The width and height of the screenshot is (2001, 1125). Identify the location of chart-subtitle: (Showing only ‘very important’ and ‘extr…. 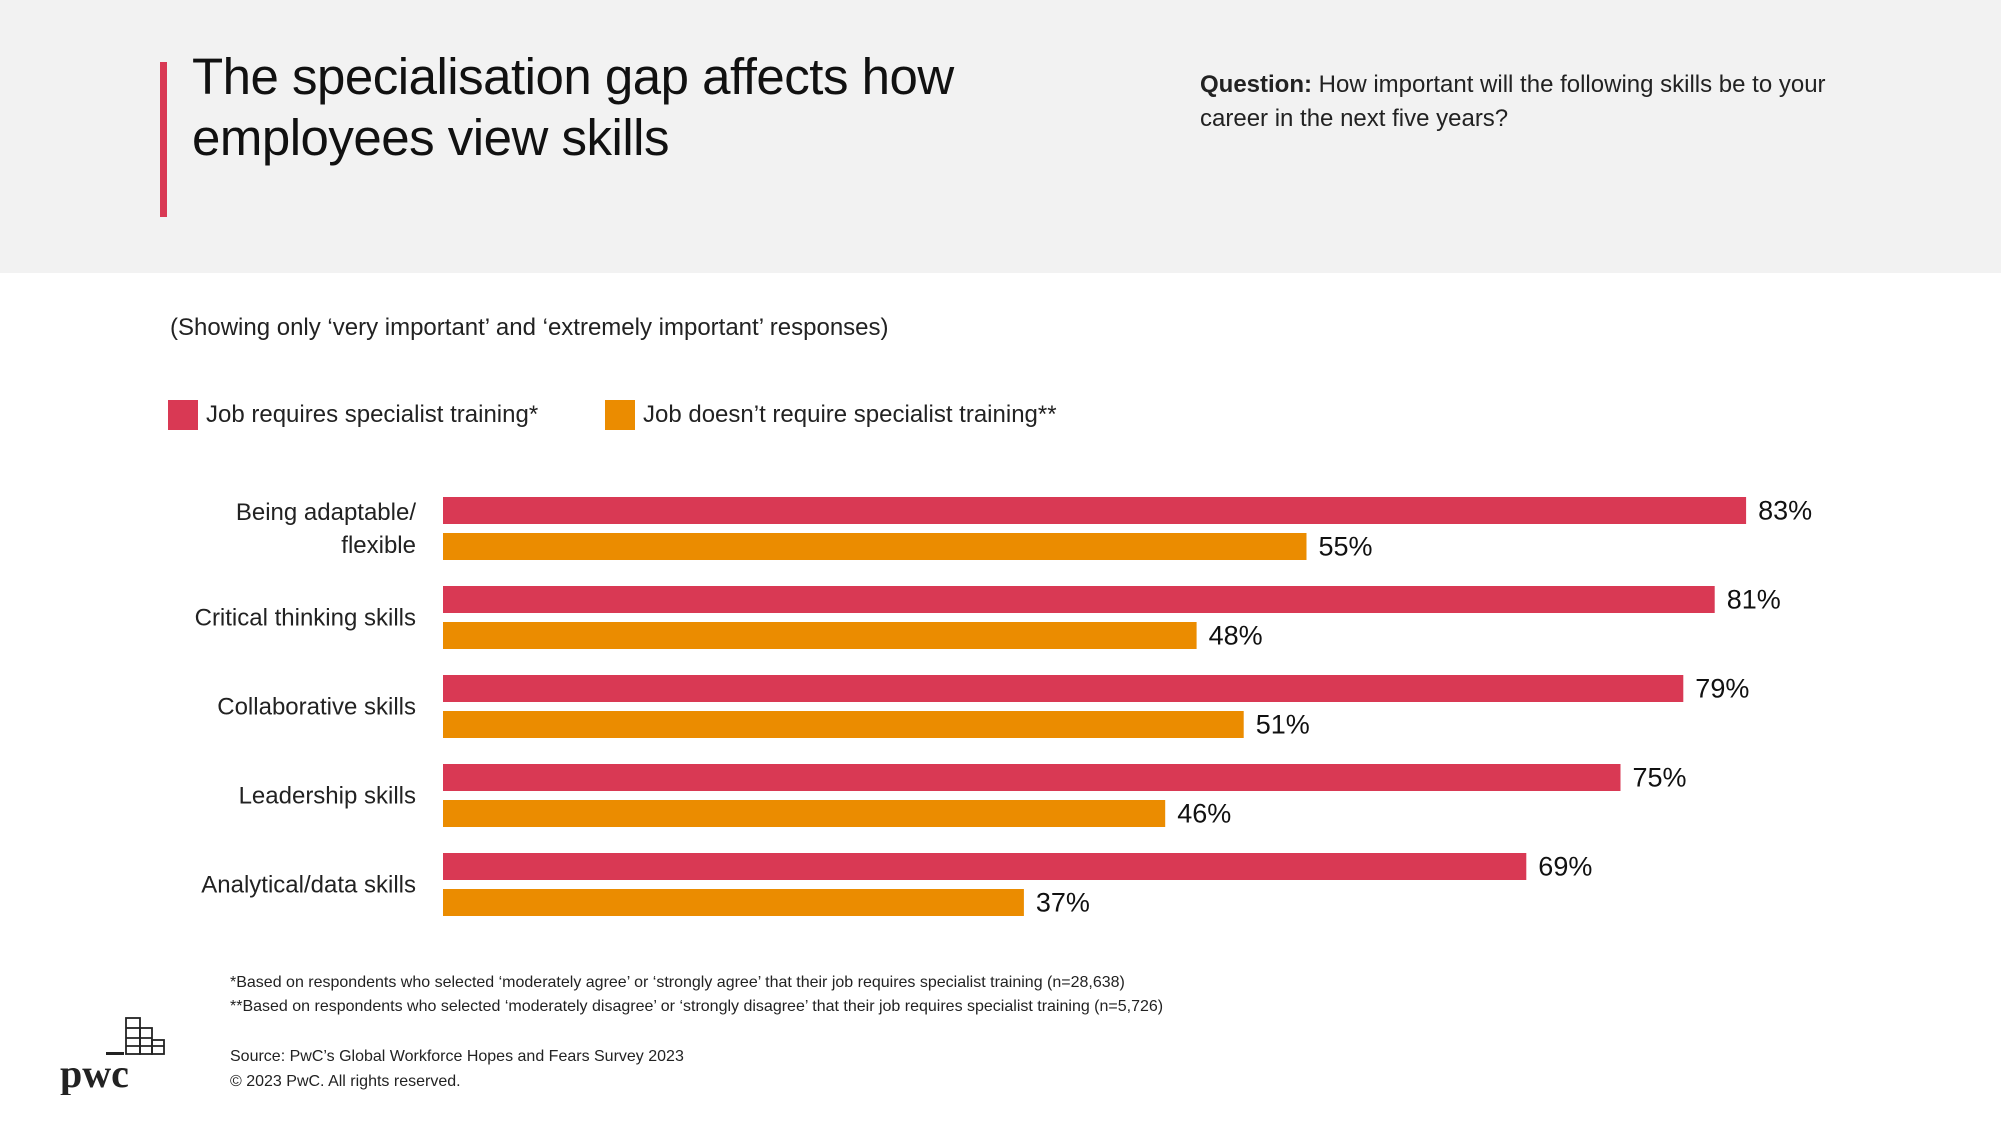
(529, 327).